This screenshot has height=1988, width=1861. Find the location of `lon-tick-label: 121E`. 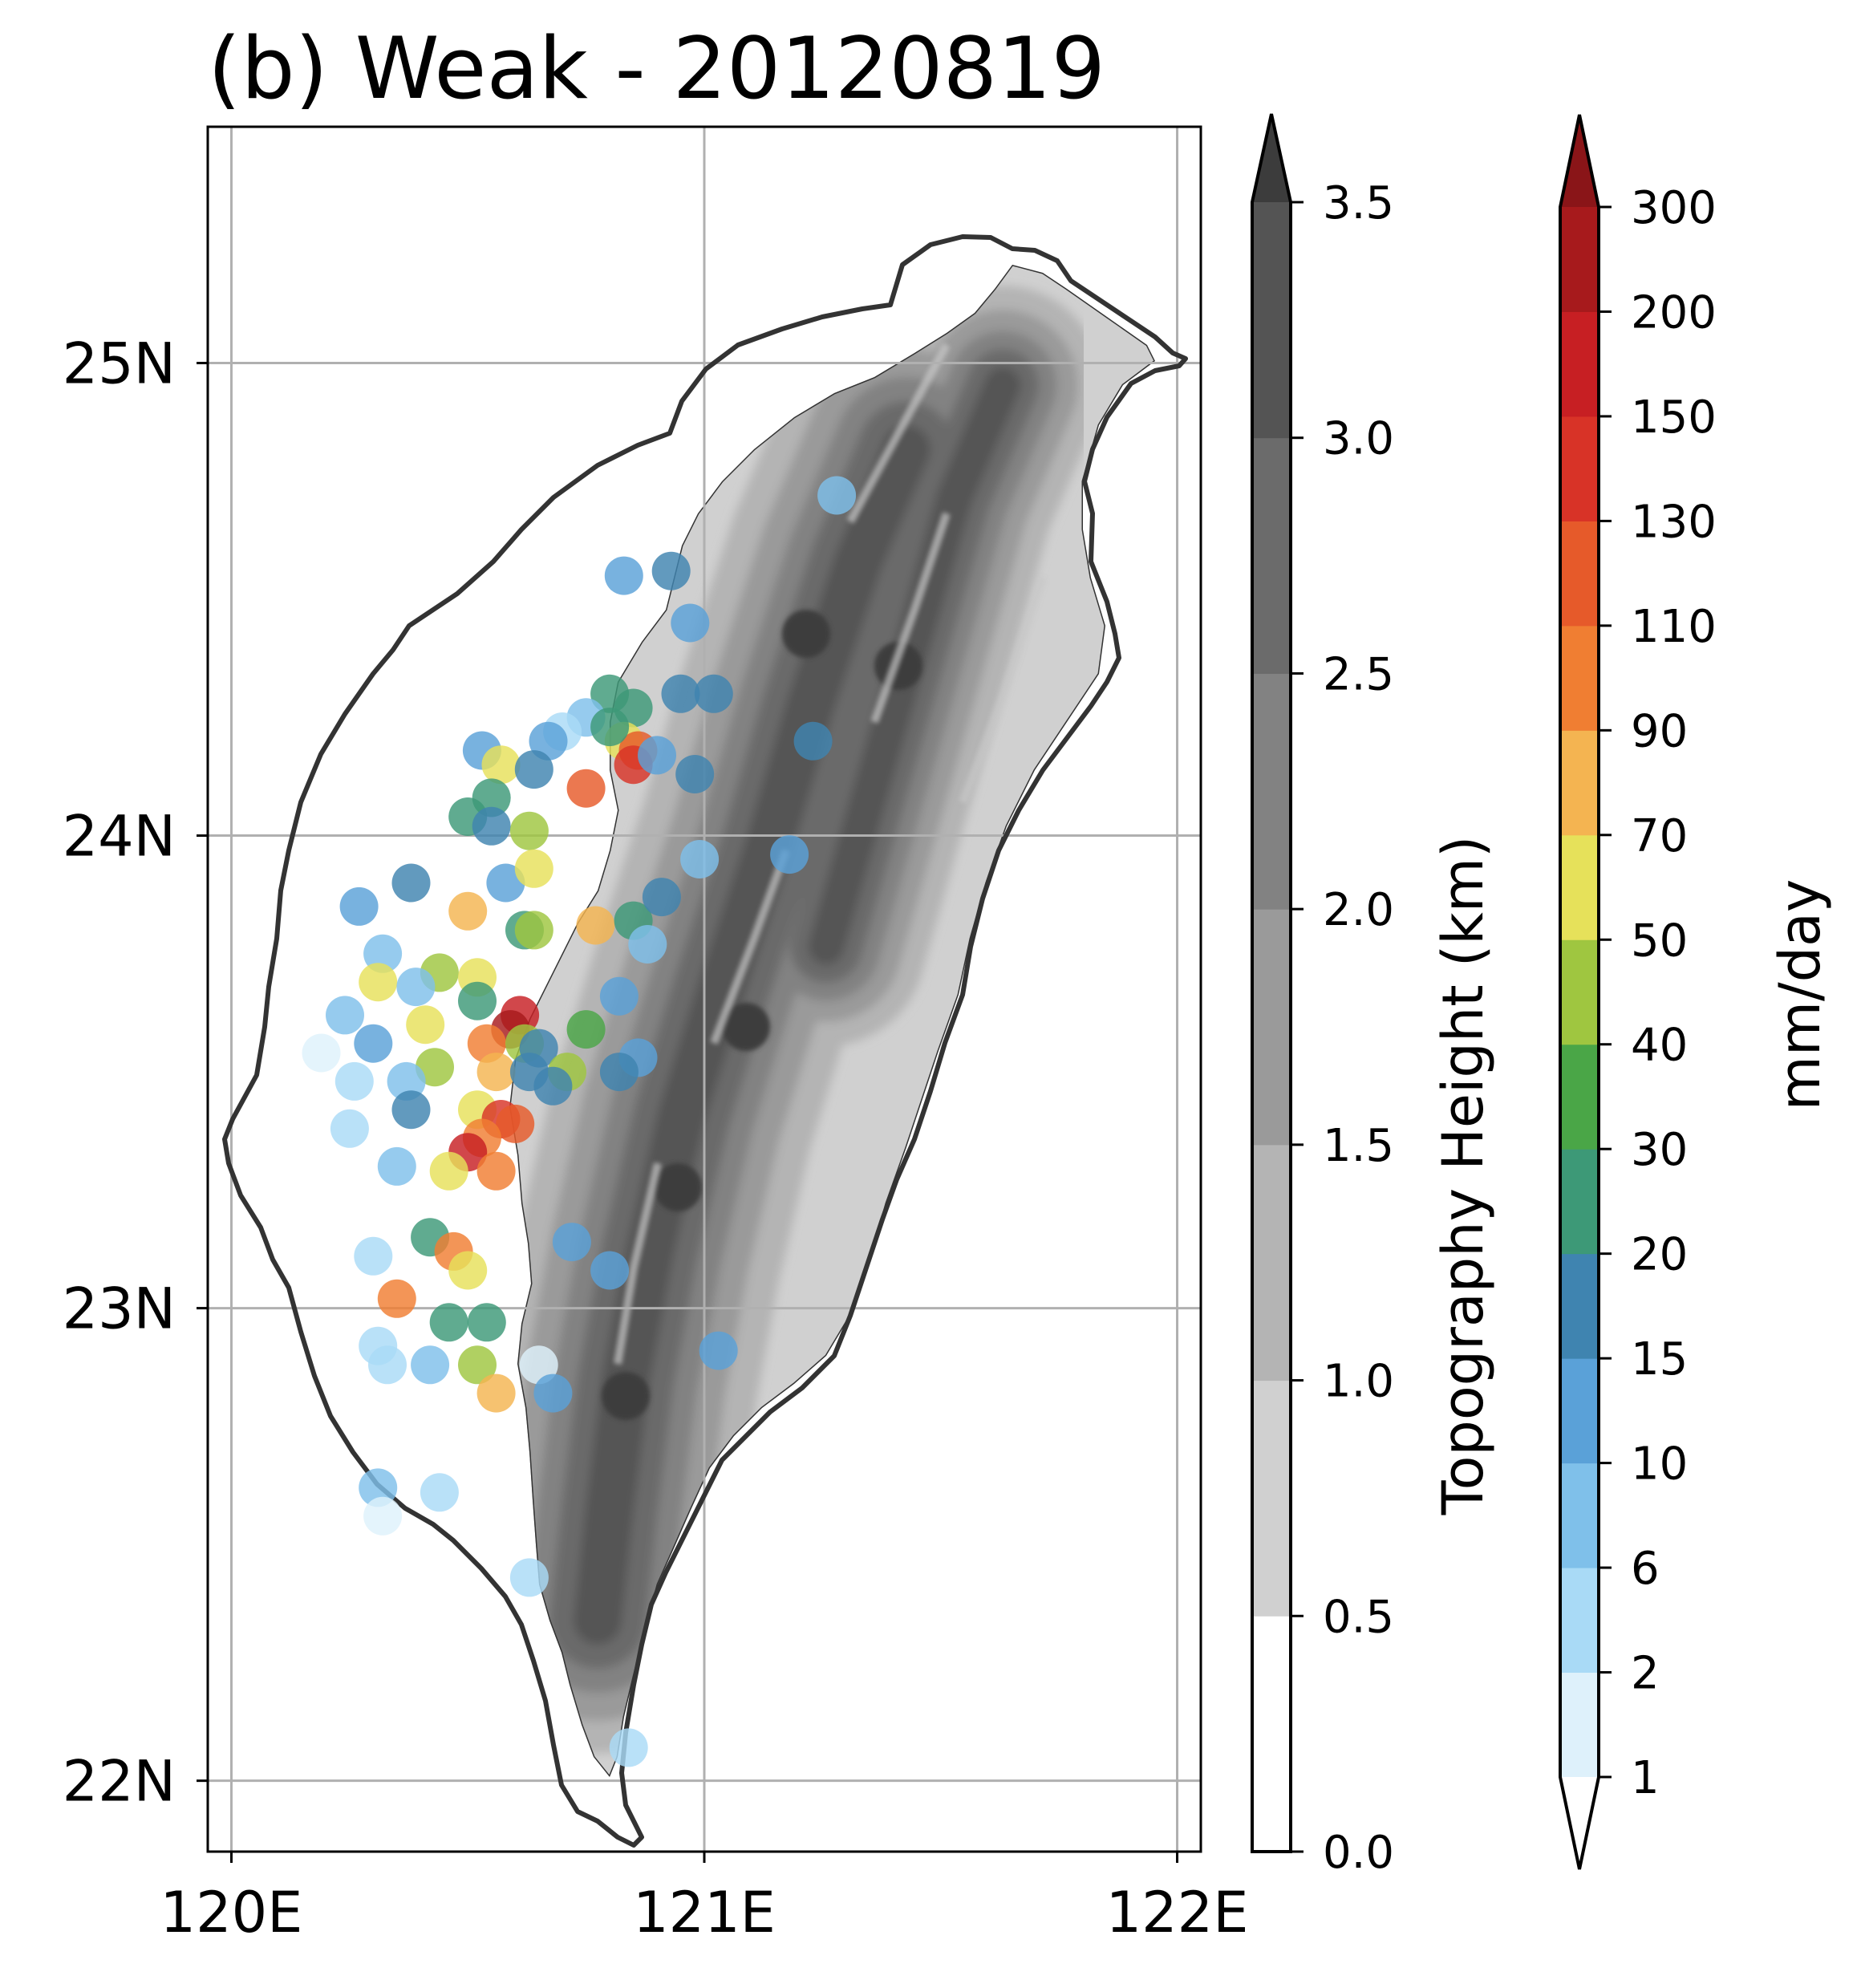

lon-tick-label: 121E is located at coordinates (705, 1912).